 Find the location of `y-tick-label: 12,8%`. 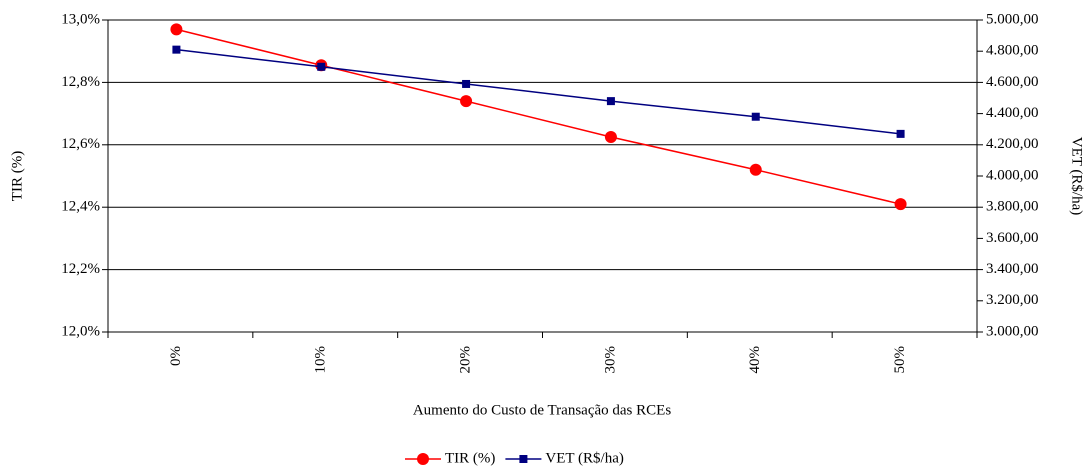

y-tick-label: 12,8% is located at coordinates (80, 82).